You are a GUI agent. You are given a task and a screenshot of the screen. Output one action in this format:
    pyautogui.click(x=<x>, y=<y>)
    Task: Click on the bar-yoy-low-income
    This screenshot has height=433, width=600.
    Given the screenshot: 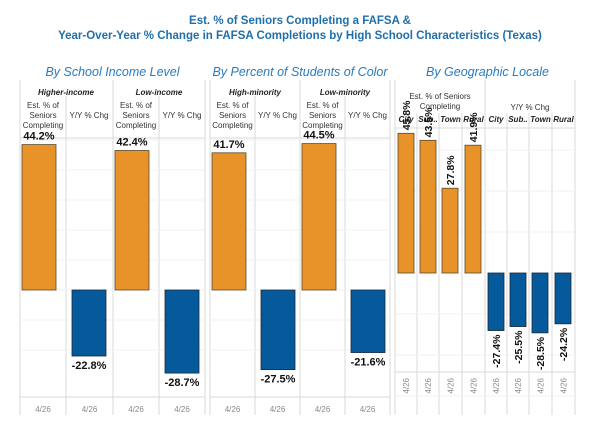 What is the action you would take?
    pyautogui.click(x=182, y=331)
    